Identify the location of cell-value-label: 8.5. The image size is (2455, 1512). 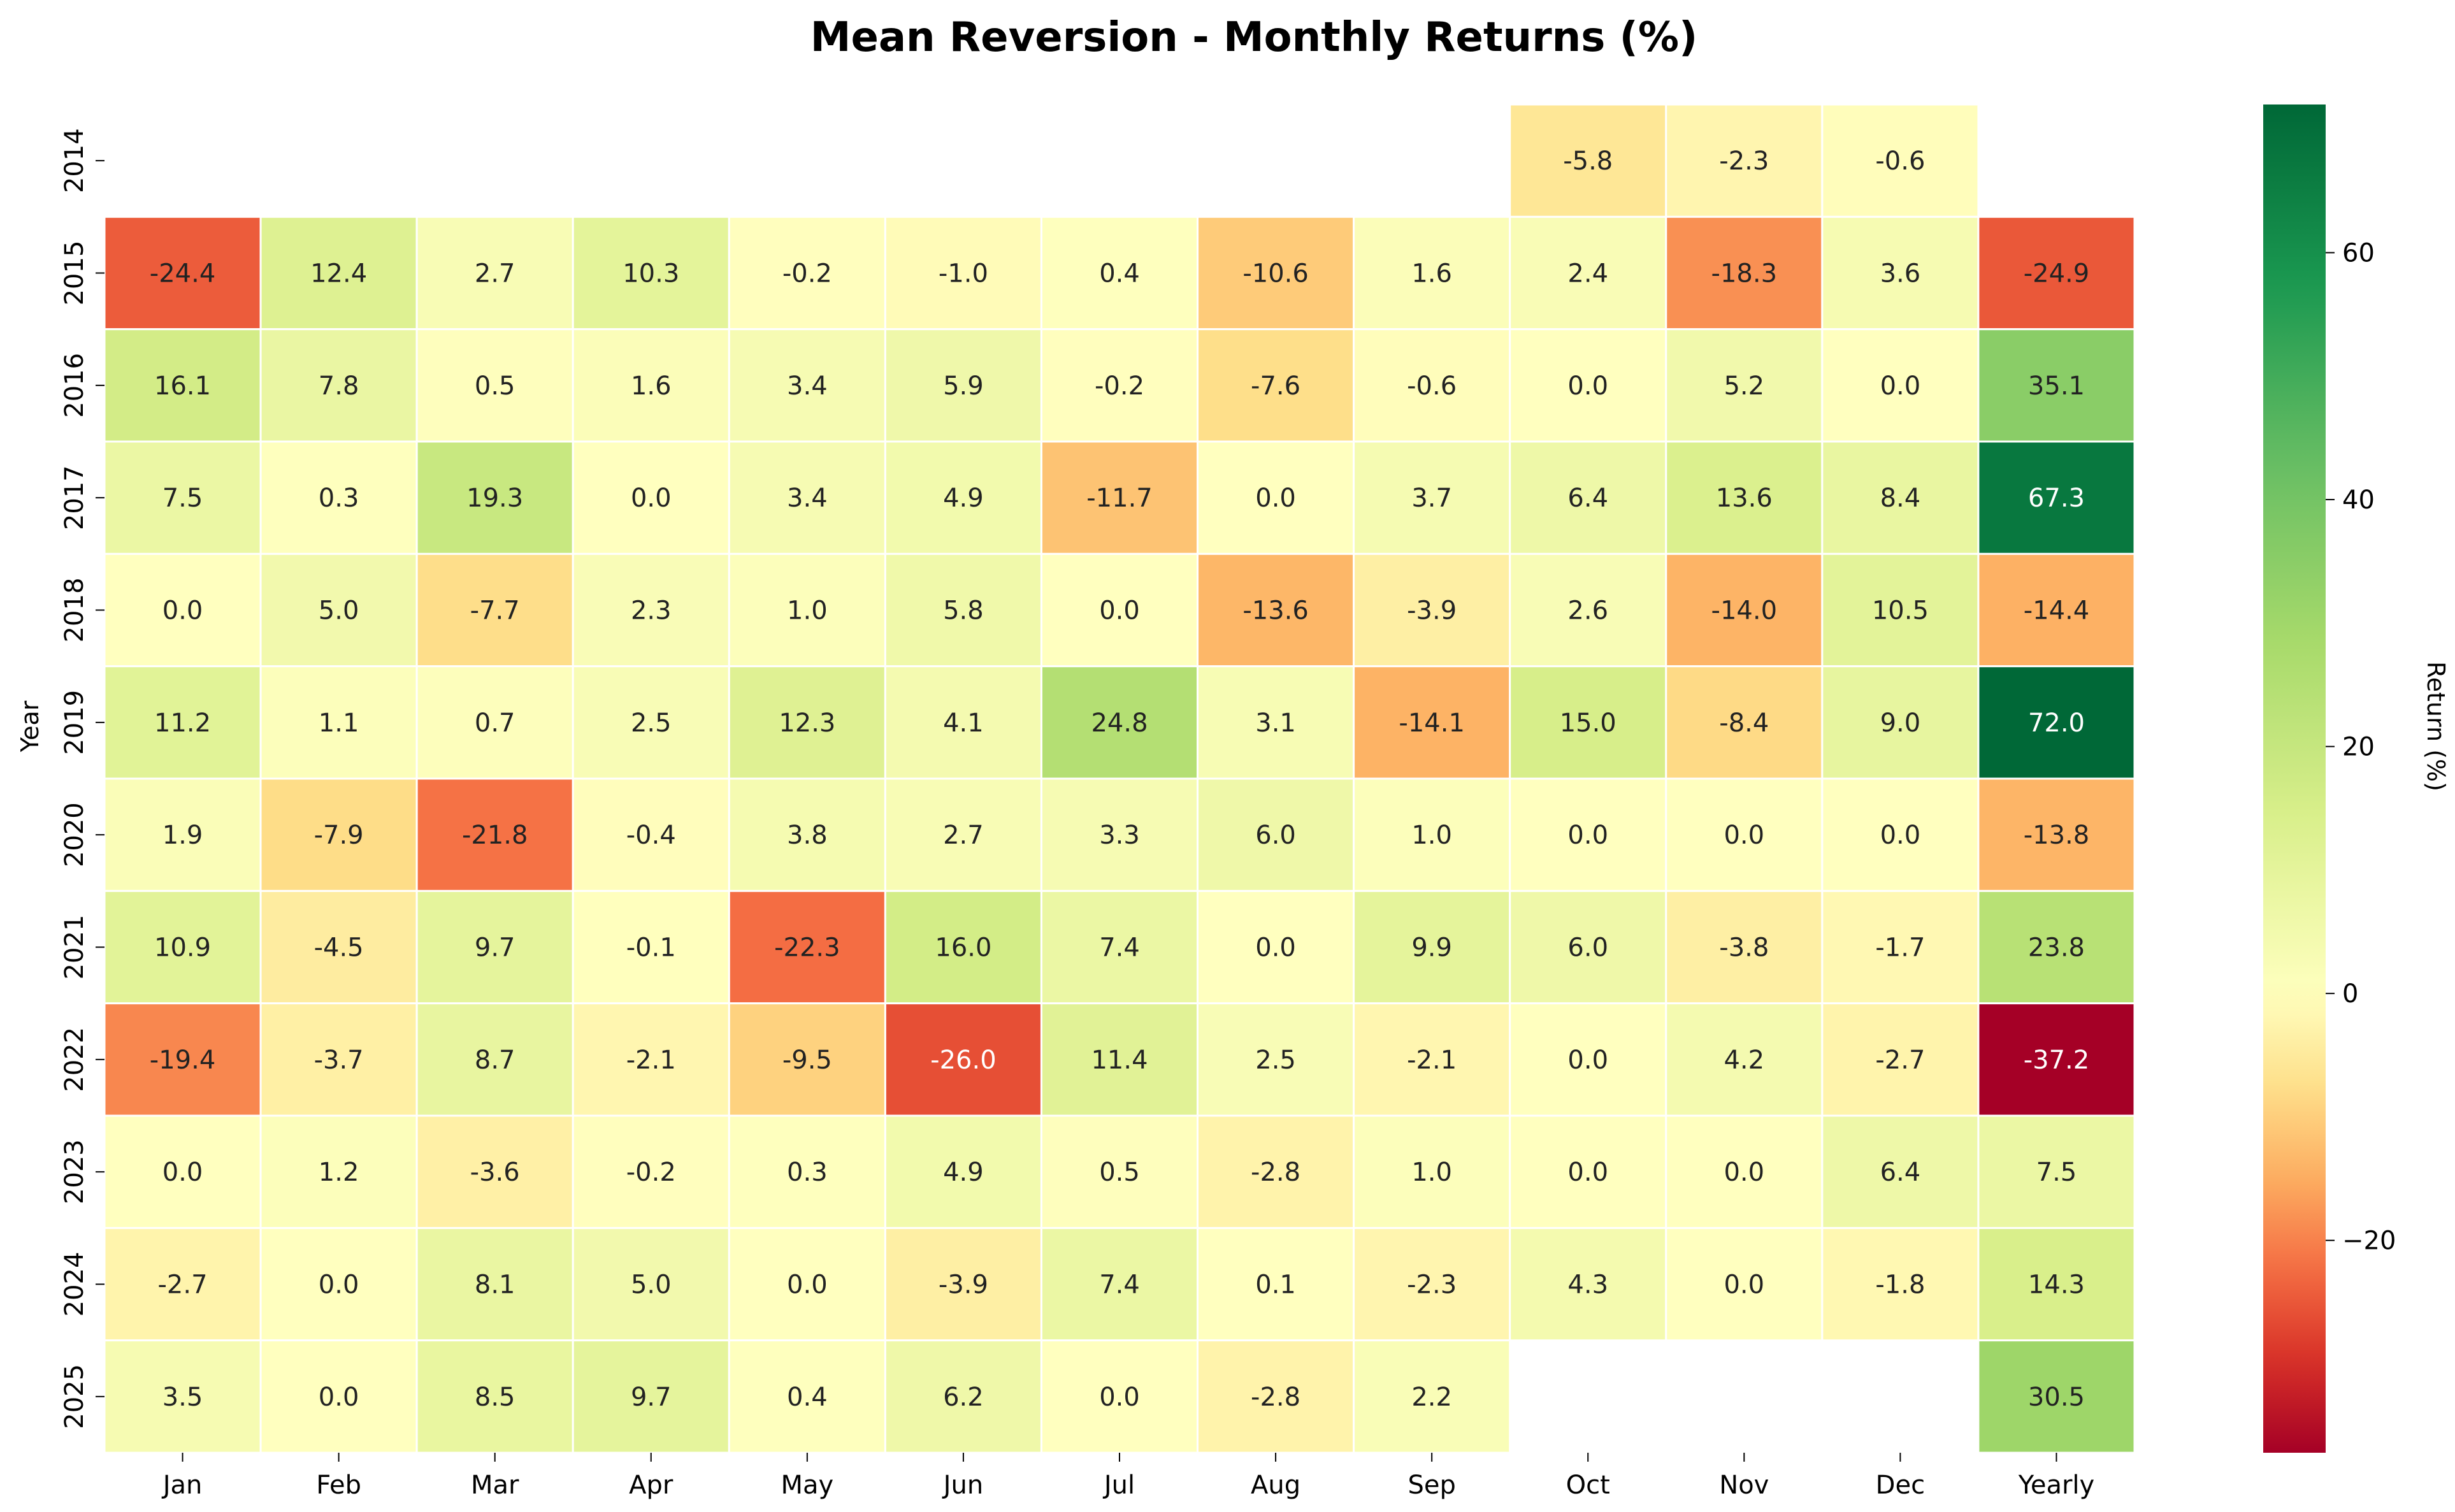
(495, 1397).